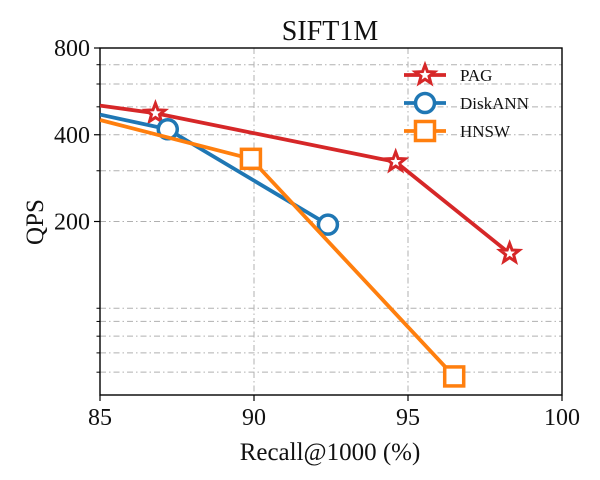  Describe the element at coordinates (562, 418) in the screenshot. I see `x-tick-label: 100` at that location.